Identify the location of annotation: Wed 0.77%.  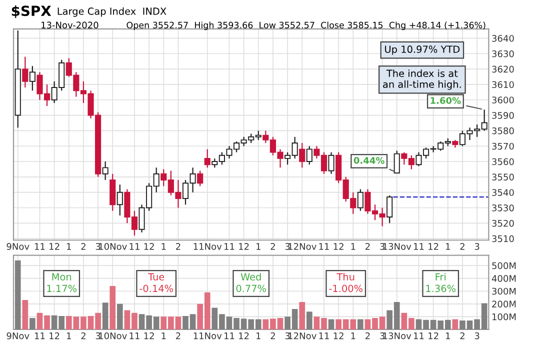
(251, 282).